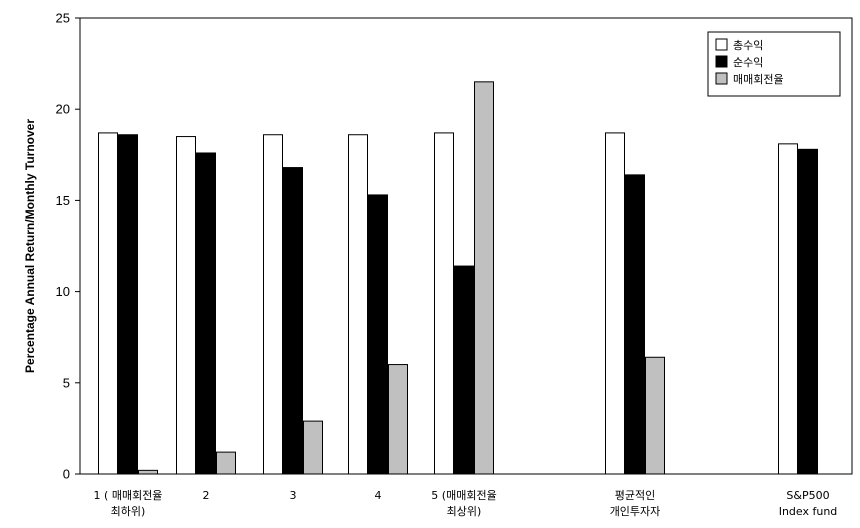 This screenshot has height=528, width=860. I want to click on y-tick-label: 20, so click(63, 109).